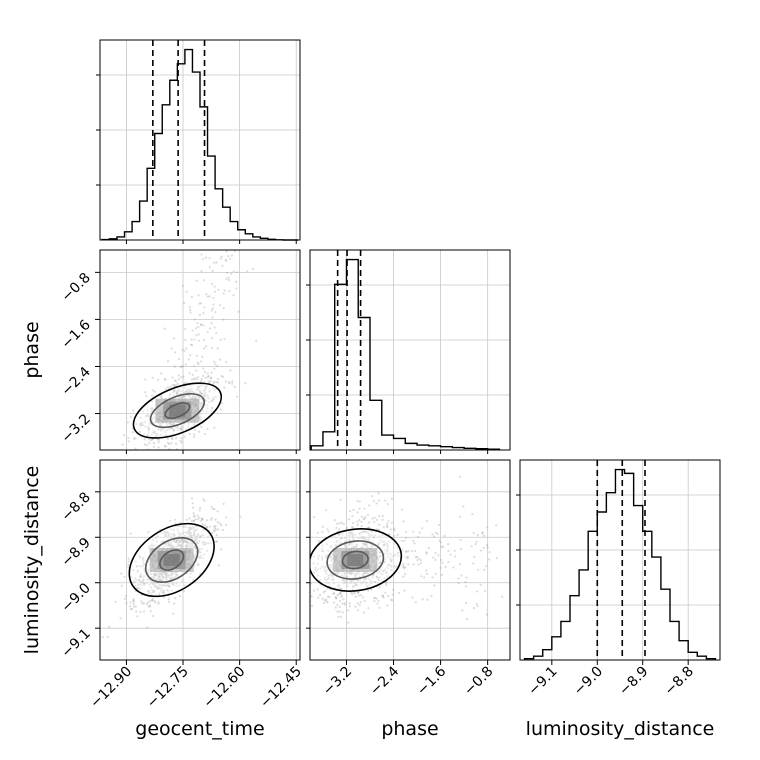  What do you see at coordinates (431, 680) in the screenshot?
I see `x-tick-label: −1.6` at bounding box center [431, 680].